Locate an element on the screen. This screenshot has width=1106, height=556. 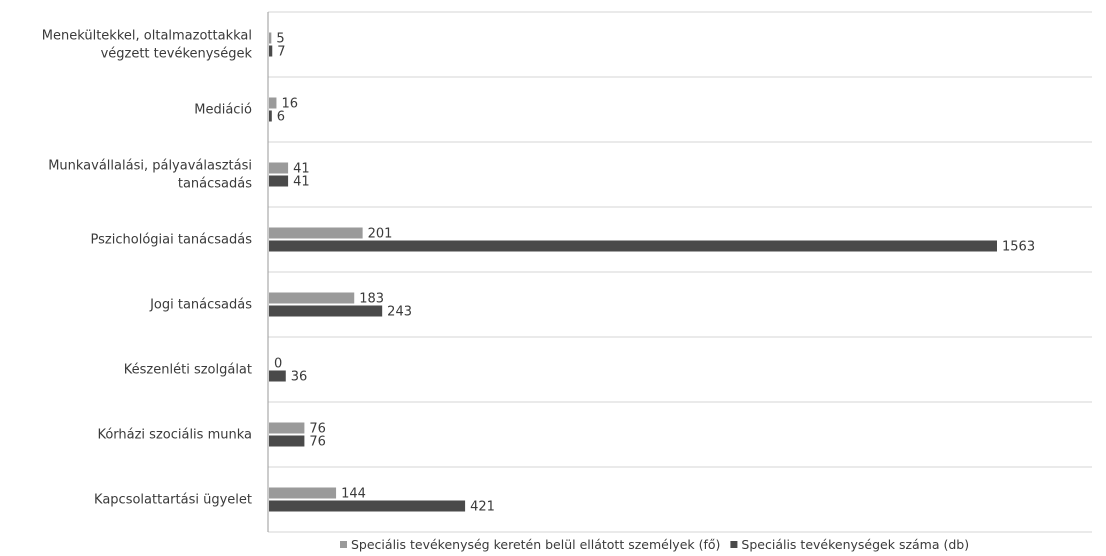
data-label: 144 is located at coordinates (353, 494).